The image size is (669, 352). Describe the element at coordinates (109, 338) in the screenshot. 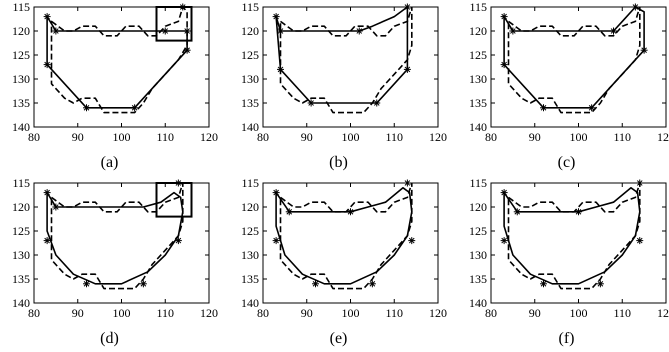

I see `panel-label: (d)` at that location.